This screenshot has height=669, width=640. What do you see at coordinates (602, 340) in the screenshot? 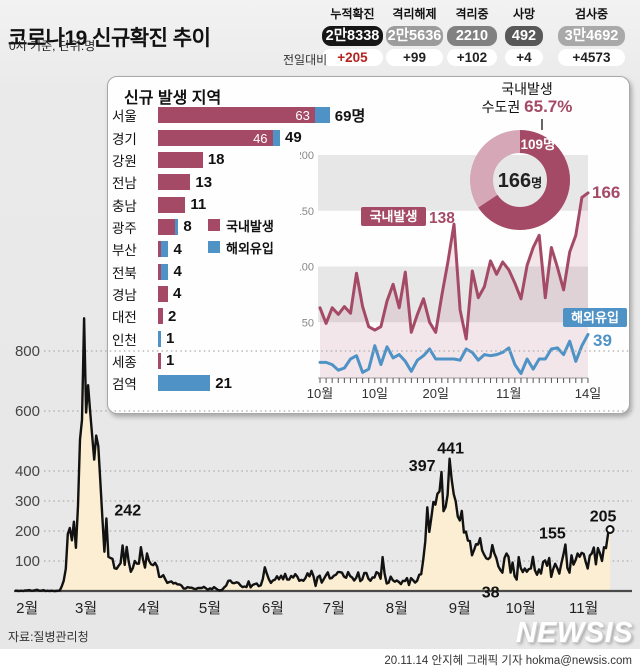
I see `svg-text: 39` at bounding box center [602, 340].